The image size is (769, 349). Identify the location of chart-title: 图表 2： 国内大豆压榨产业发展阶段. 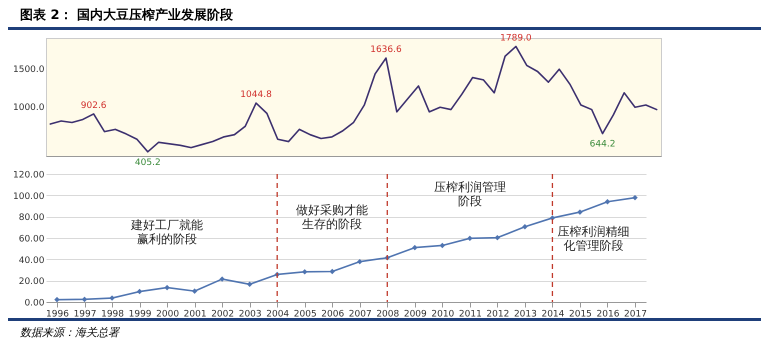
(384, 15).